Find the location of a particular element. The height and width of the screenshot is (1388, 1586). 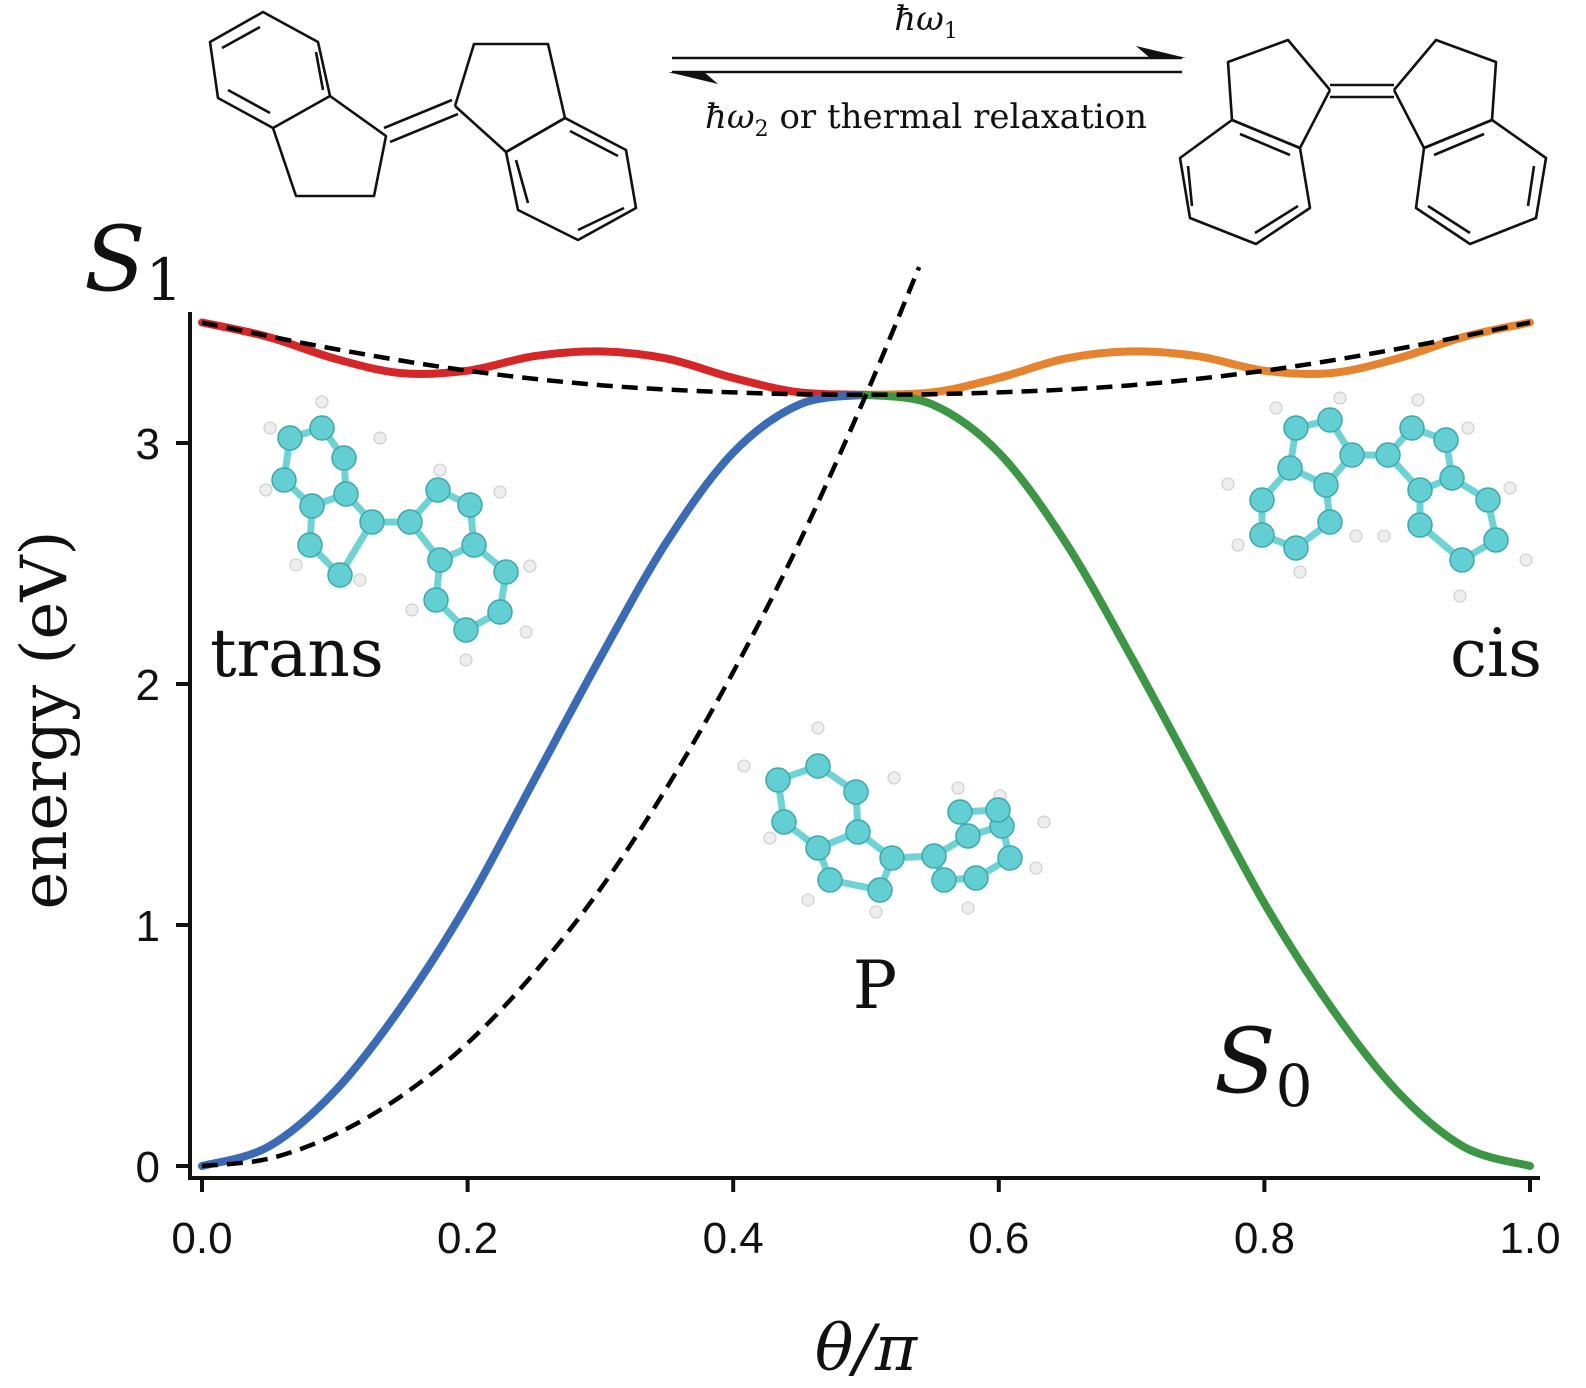

p-label: P is located at coordinates (875, 985).